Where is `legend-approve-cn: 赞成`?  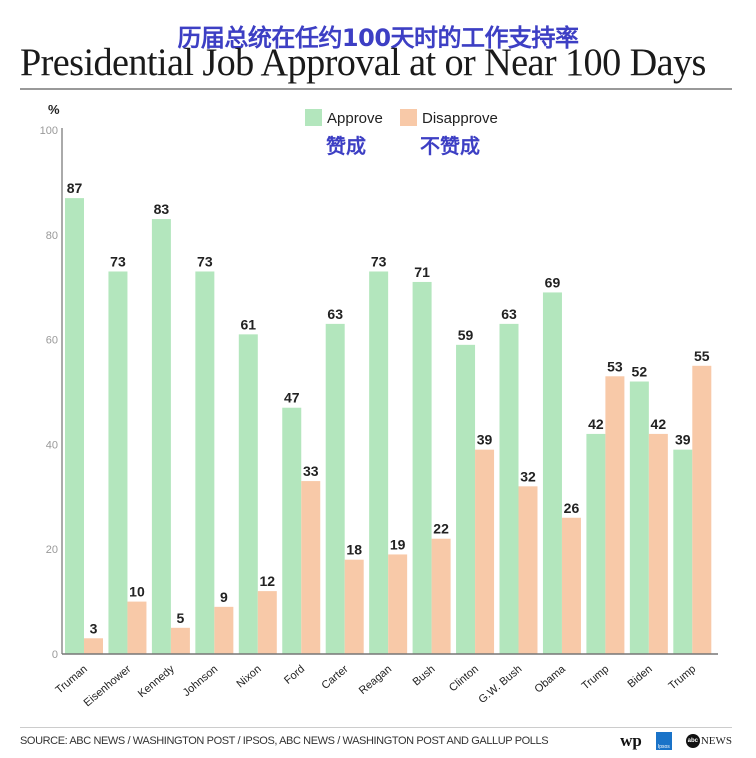 legend-approve-cn: 赞成 is located at coordinates (346, 146).